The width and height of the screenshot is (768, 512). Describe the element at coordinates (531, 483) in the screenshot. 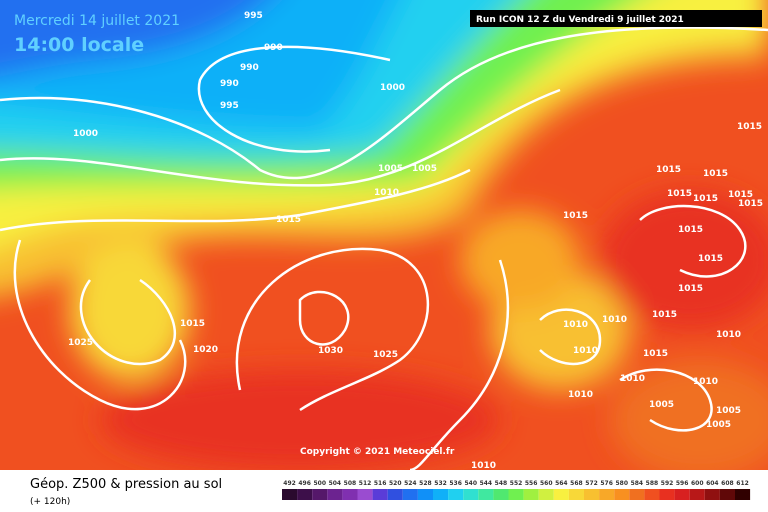

I see `scale-label: 556` at that location.